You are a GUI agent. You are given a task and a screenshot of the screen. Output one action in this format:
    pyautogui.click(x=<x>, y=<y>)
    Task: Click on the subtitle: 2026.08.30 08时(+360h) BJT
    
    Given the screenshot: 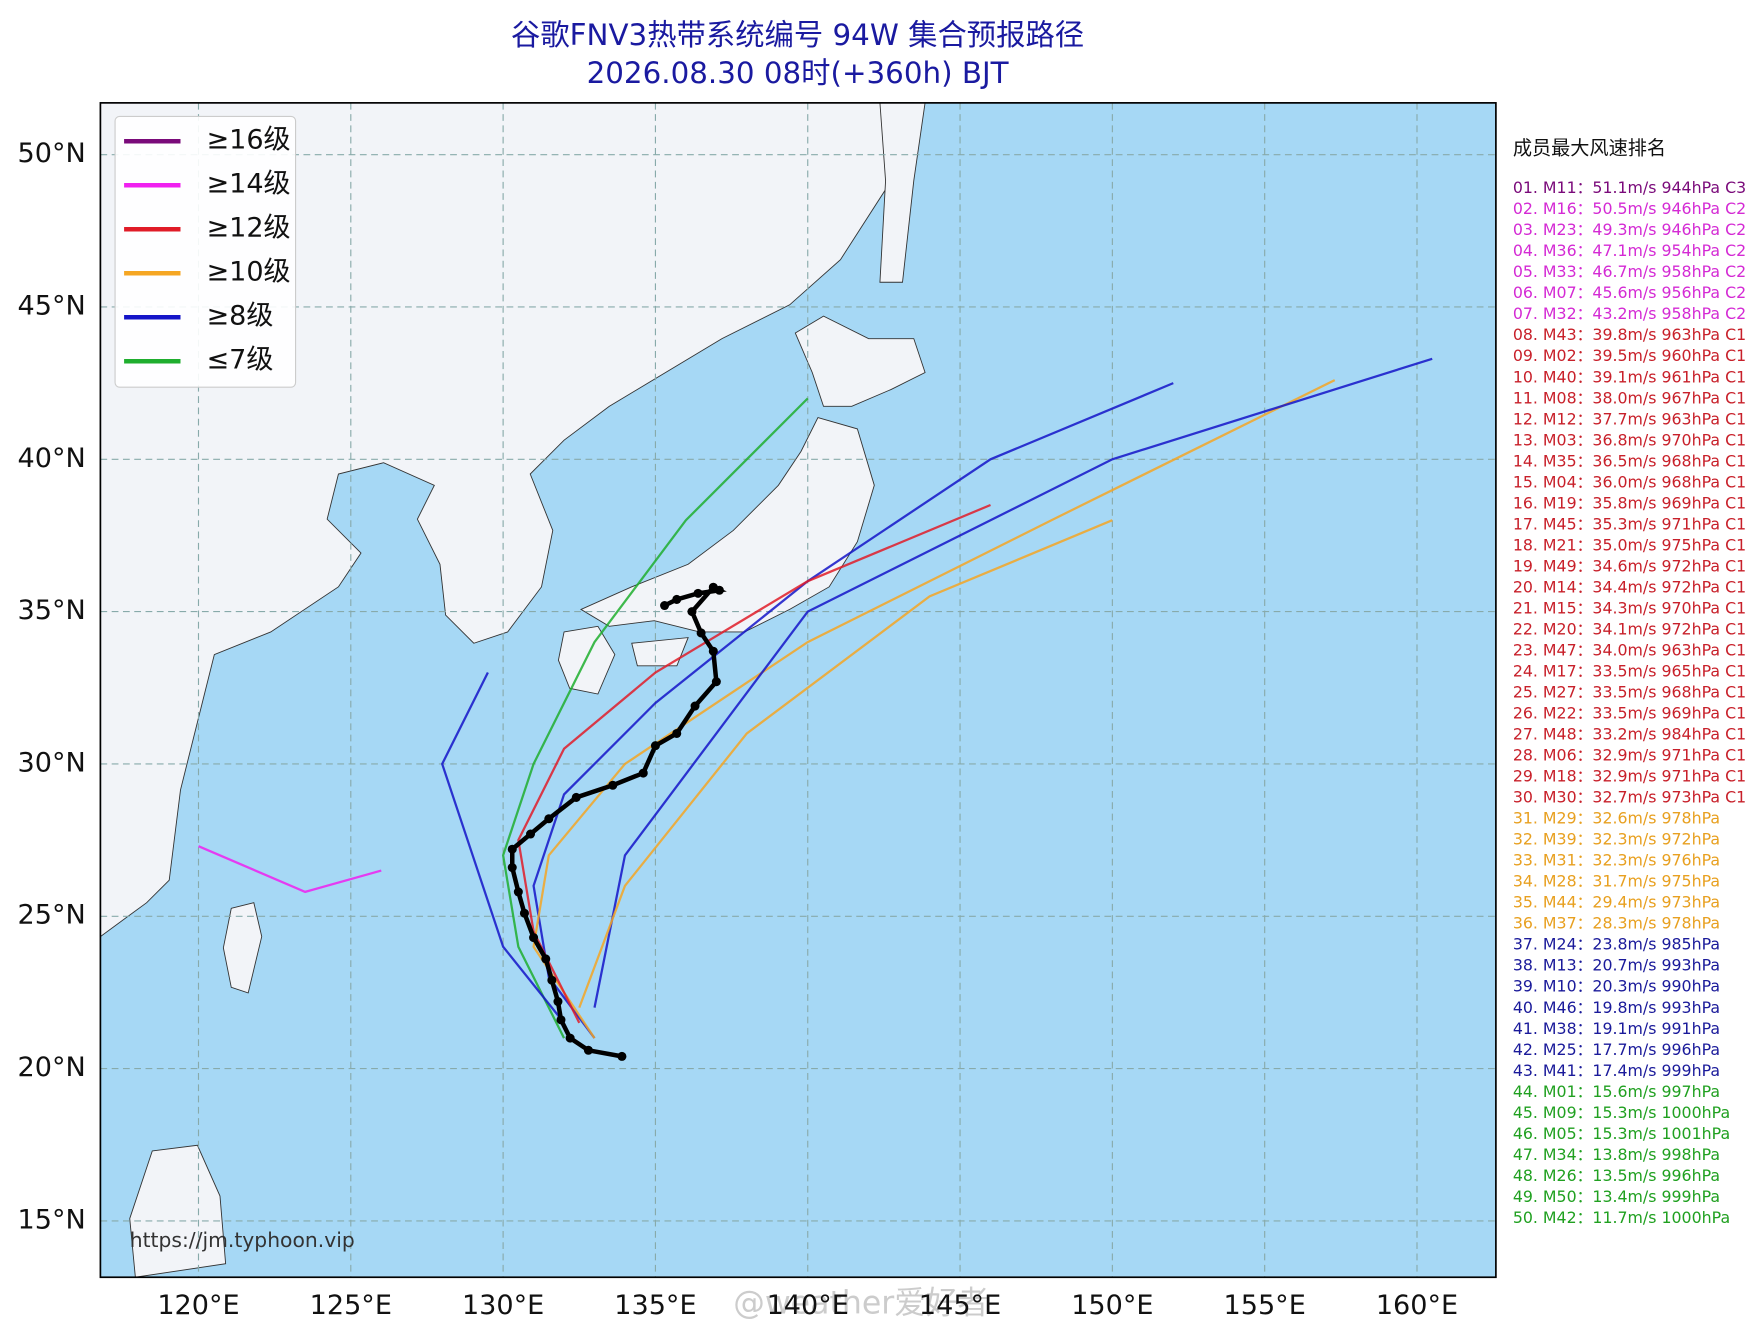 What is the action you would take?
    pyautogui.click(x=798, y=73)
    